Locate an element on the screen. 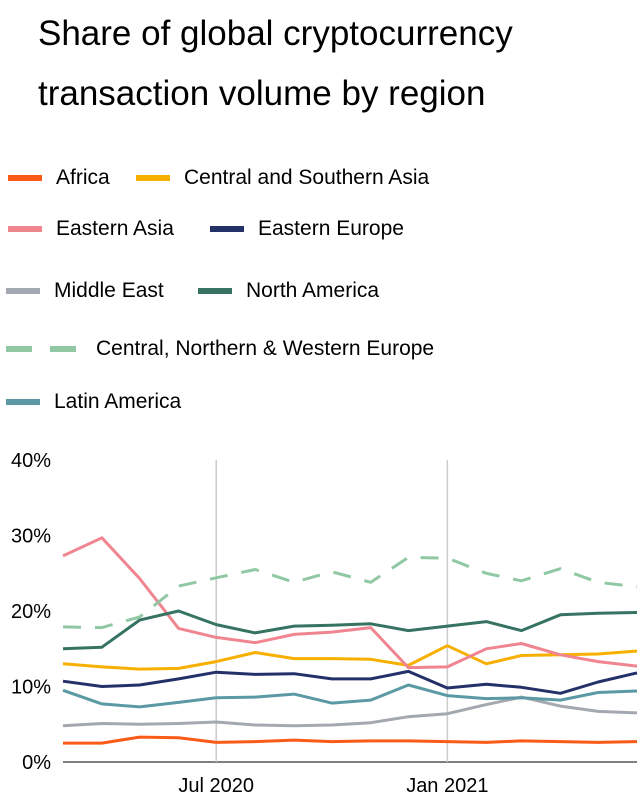 The width and height of the screenshot is (642, 802). y-tick-label: 40% is located at coordinates (31, 461).